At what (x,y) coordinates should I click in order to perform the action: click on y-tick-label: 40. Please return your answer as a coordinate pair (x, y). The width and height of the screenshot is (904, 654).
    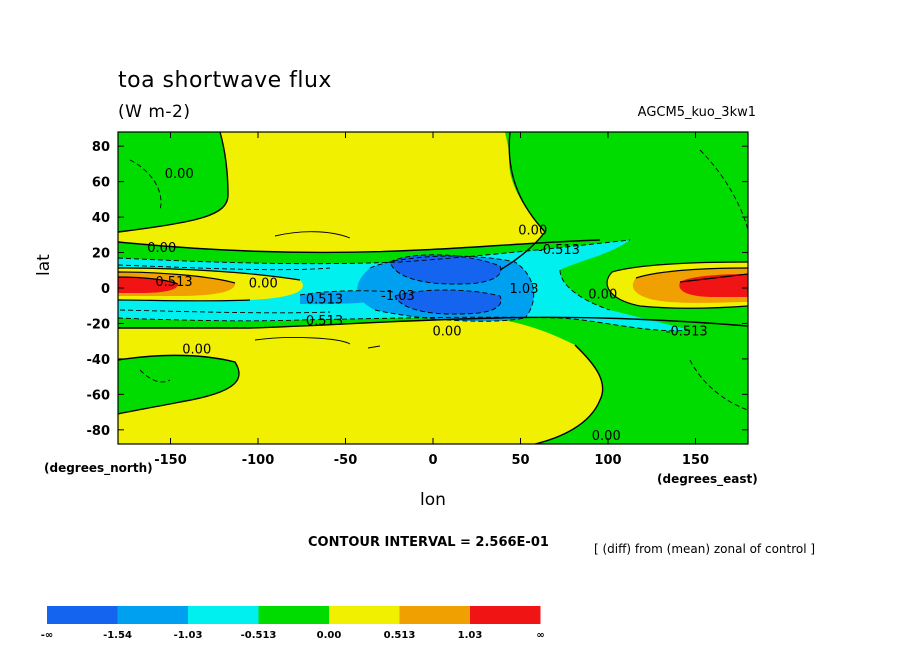
    Looking at the image, I should click on (101, 218).